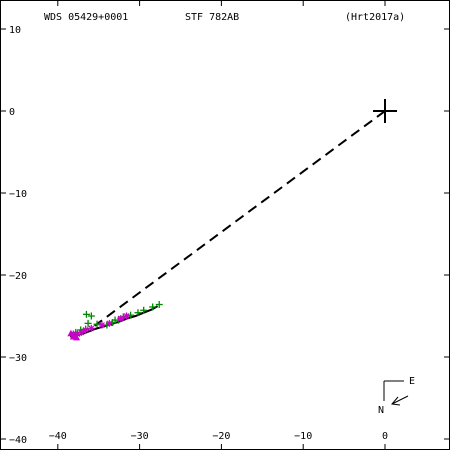  What do you see at coordinates (140, 436) in the screenshot?
I see `x-tick-label: −30` at bounding box center [140, 436].